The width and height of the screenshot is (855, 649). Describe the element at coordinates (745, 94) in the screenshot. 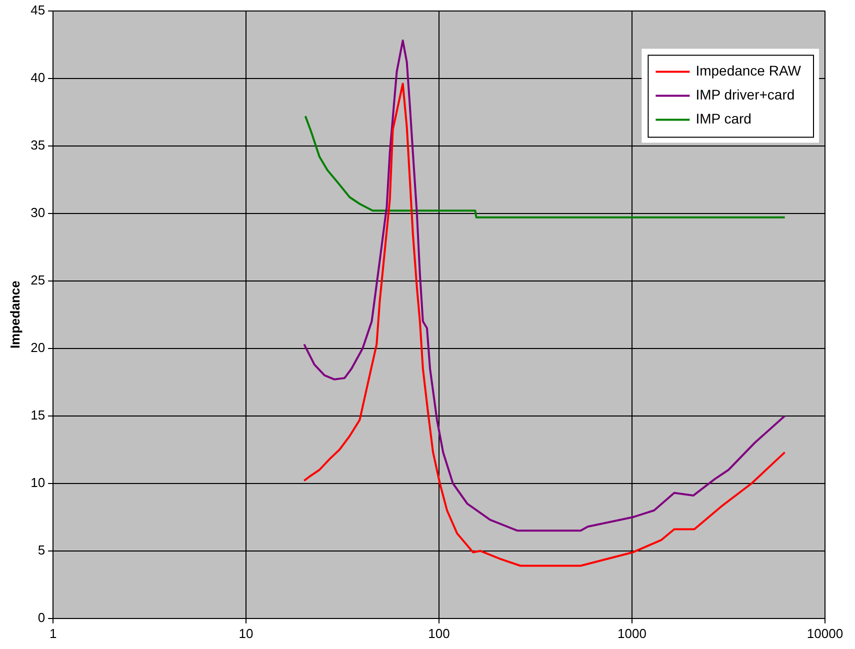

I see `legend-label: IMP driver+card` at that location.